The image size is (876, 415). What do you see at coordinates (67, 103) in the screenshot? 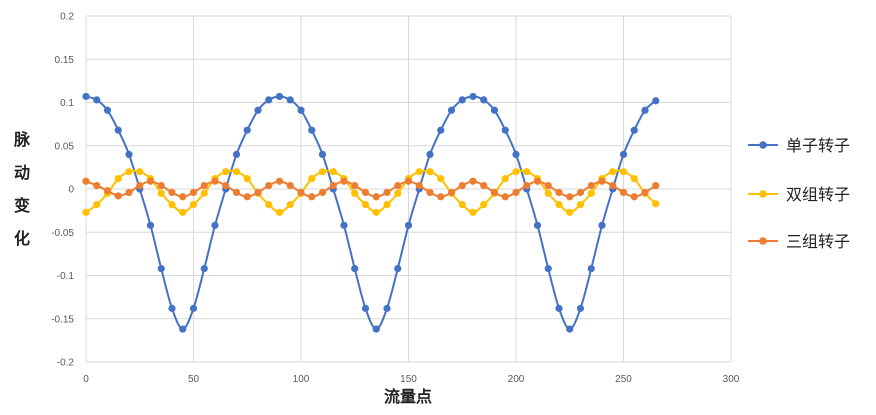
I see `y-tick-label: 0.1` at bounding box center [67, 103].